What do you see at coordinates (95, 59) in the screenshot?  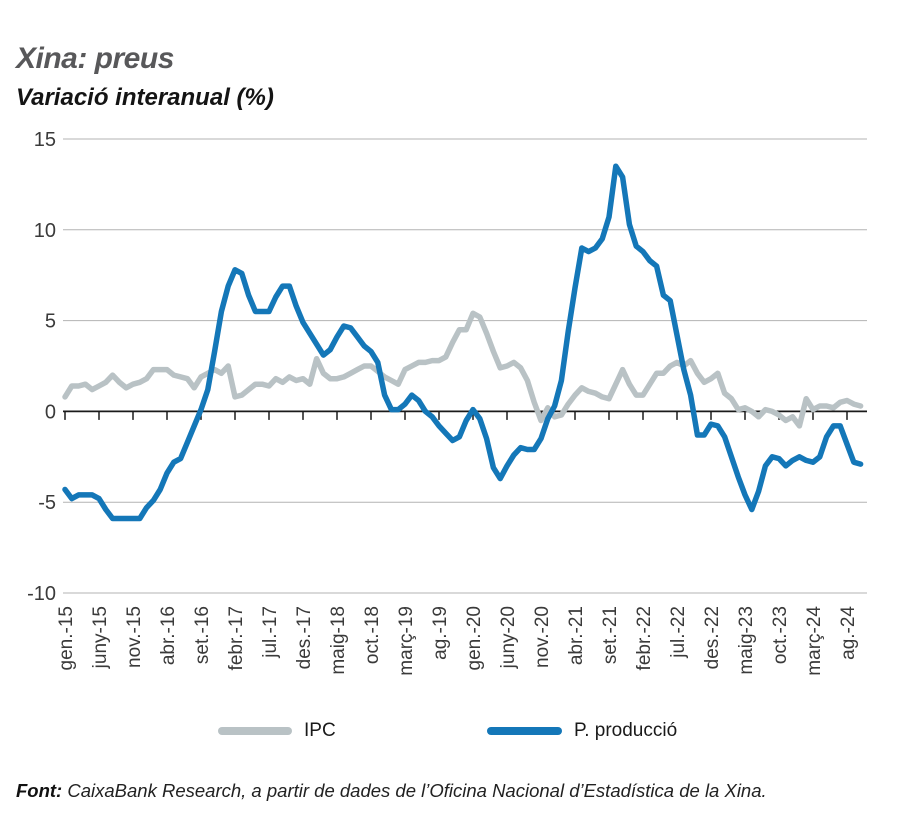 I see `chart-title: Xina: preus` at bounding box center [95, 59].